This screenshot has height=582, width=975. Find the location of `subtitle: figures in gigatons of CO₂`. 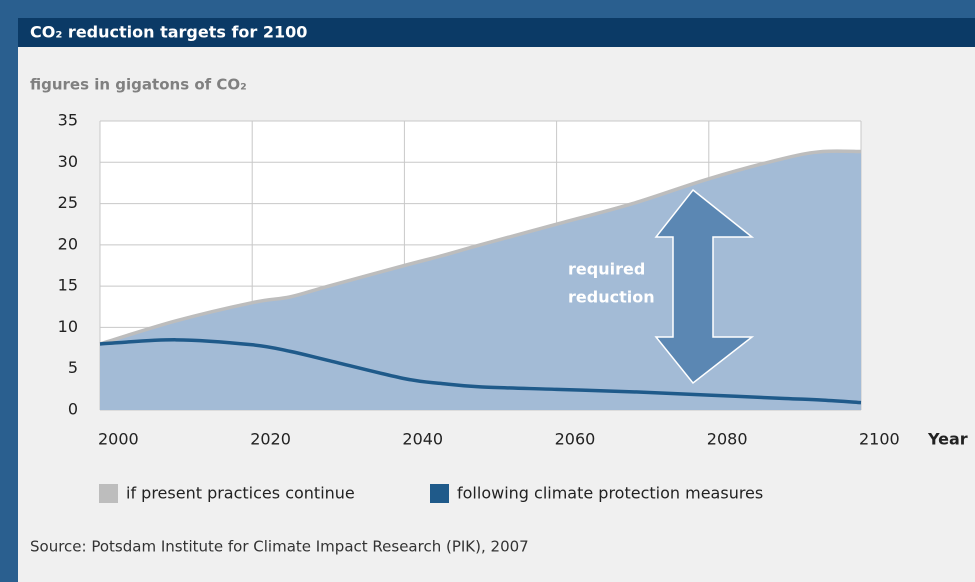

subtitle: figures in gigatons of CO₂ is located at coordinates (138, 85).